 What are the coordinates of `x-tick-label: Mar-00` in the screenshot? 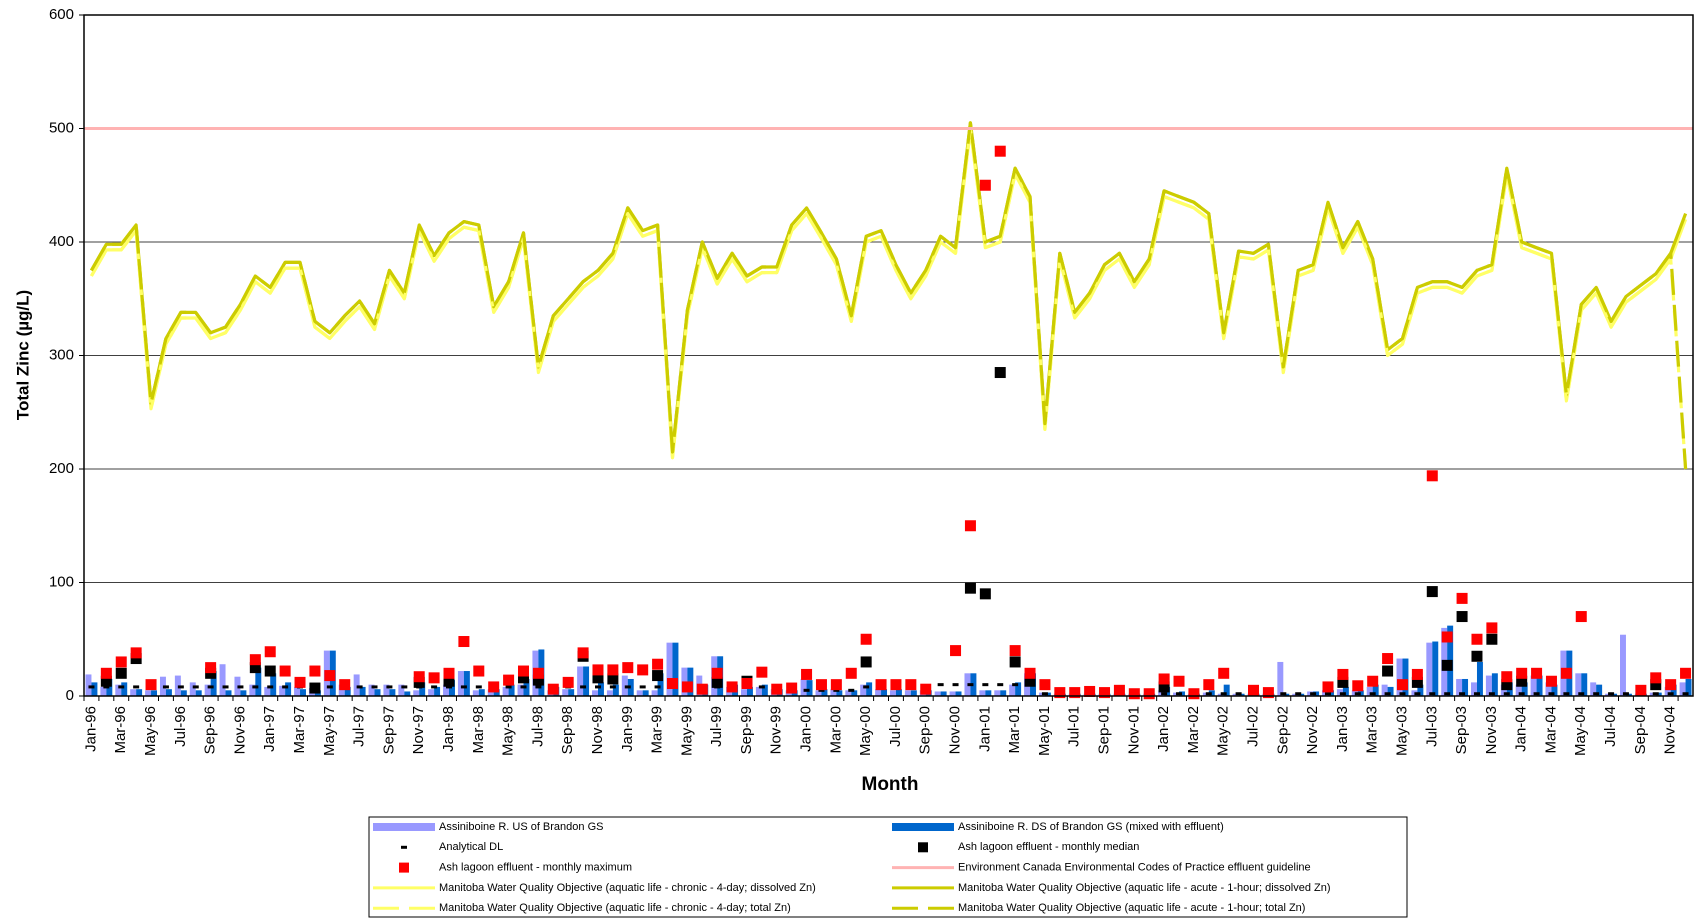 It's located at (835, 730).